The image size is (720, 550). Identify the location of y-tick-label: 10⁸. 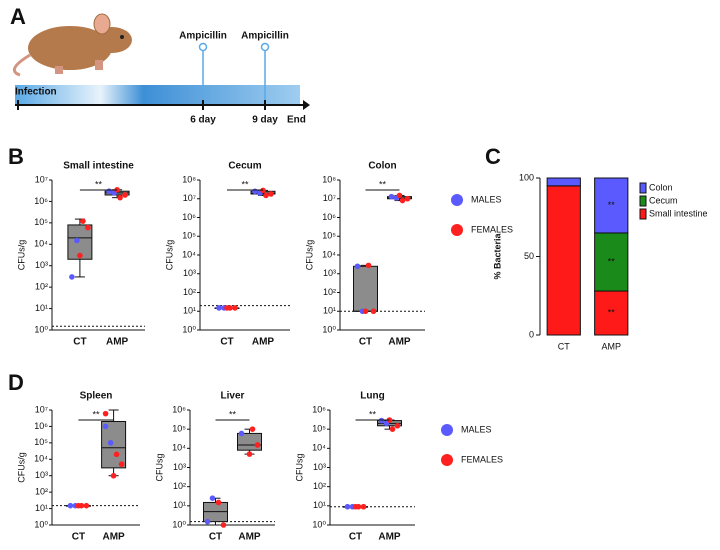
(329, 179).